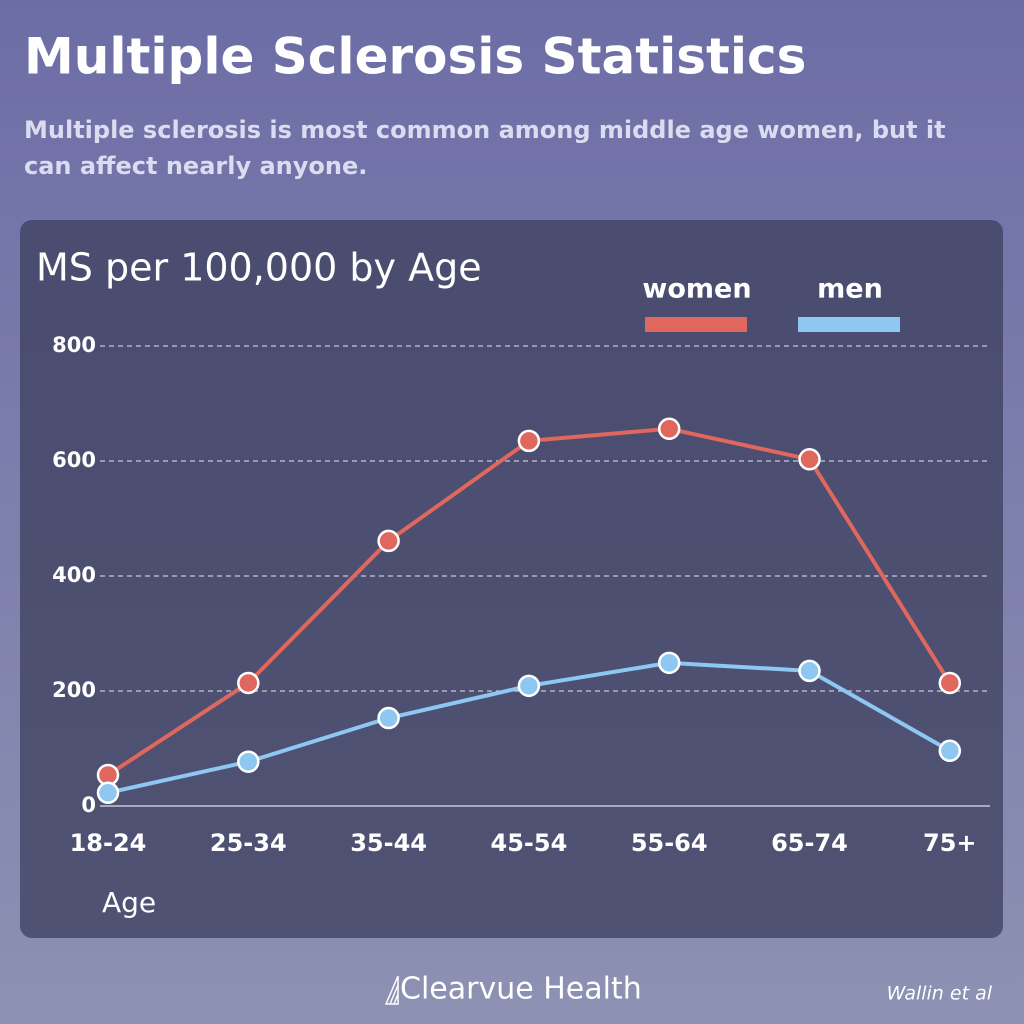  What do you see at coordinates (950, 843) in the screenshot?
I see `x-tick-label: 75+` at bounding box center [950, 843].